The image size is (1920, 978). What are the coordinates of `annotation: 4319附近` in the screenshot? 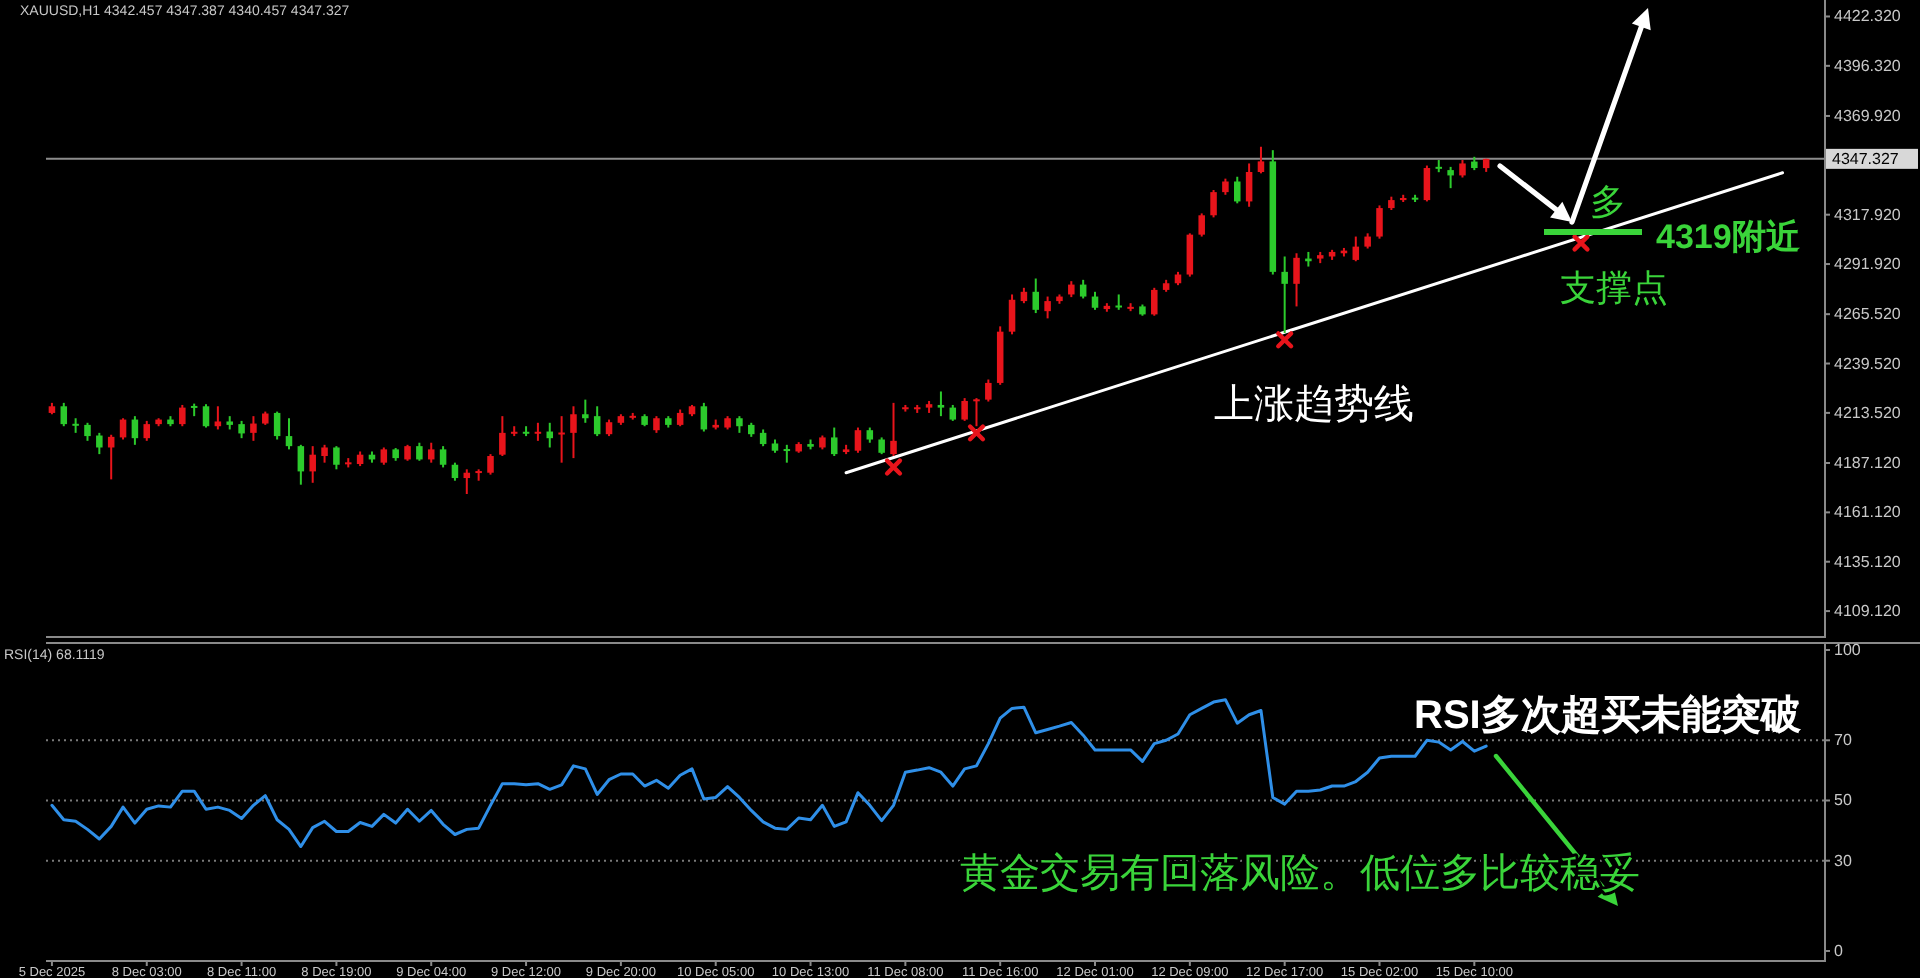 It's located at (1728, 237).